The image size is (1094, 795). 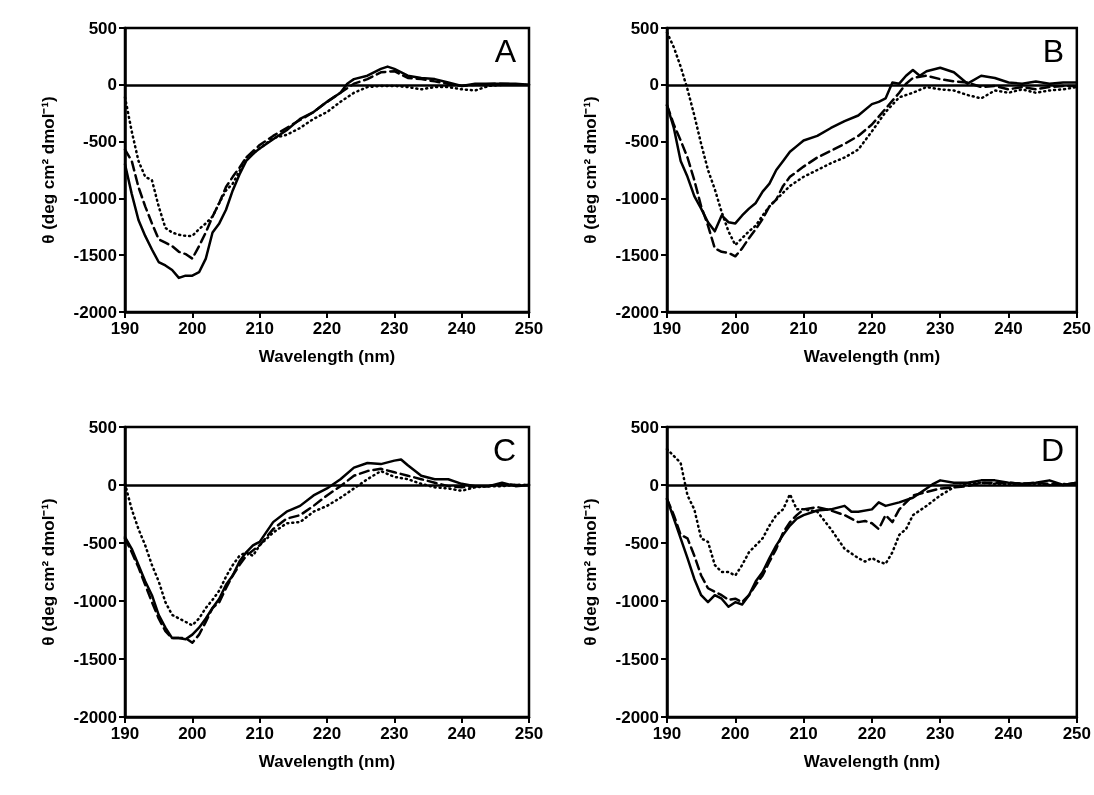 I want to click on chart-title: B, so click(x=1053, y=51).